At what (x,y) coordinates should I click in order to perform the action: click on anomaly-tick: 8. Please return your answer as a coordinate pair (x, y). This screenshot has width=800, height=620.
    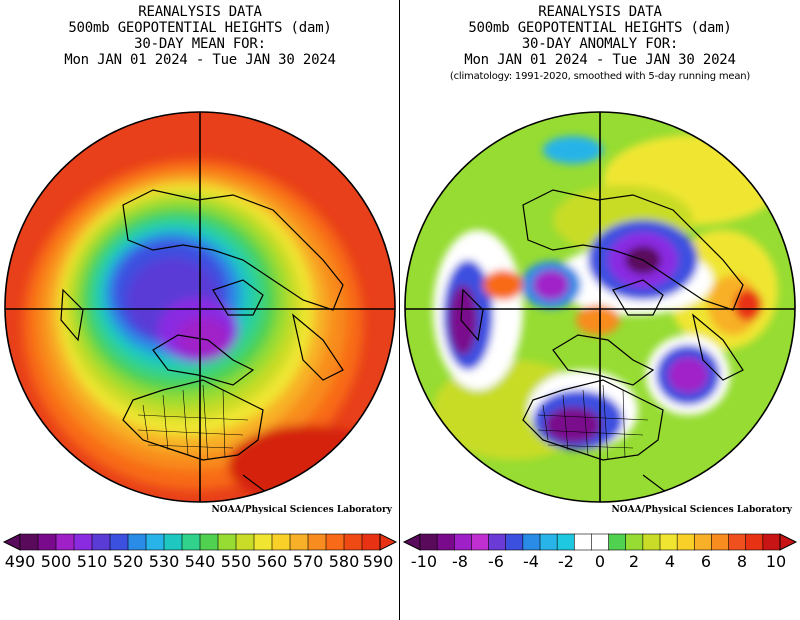
    Looking at the image, I should click on (742, 561).